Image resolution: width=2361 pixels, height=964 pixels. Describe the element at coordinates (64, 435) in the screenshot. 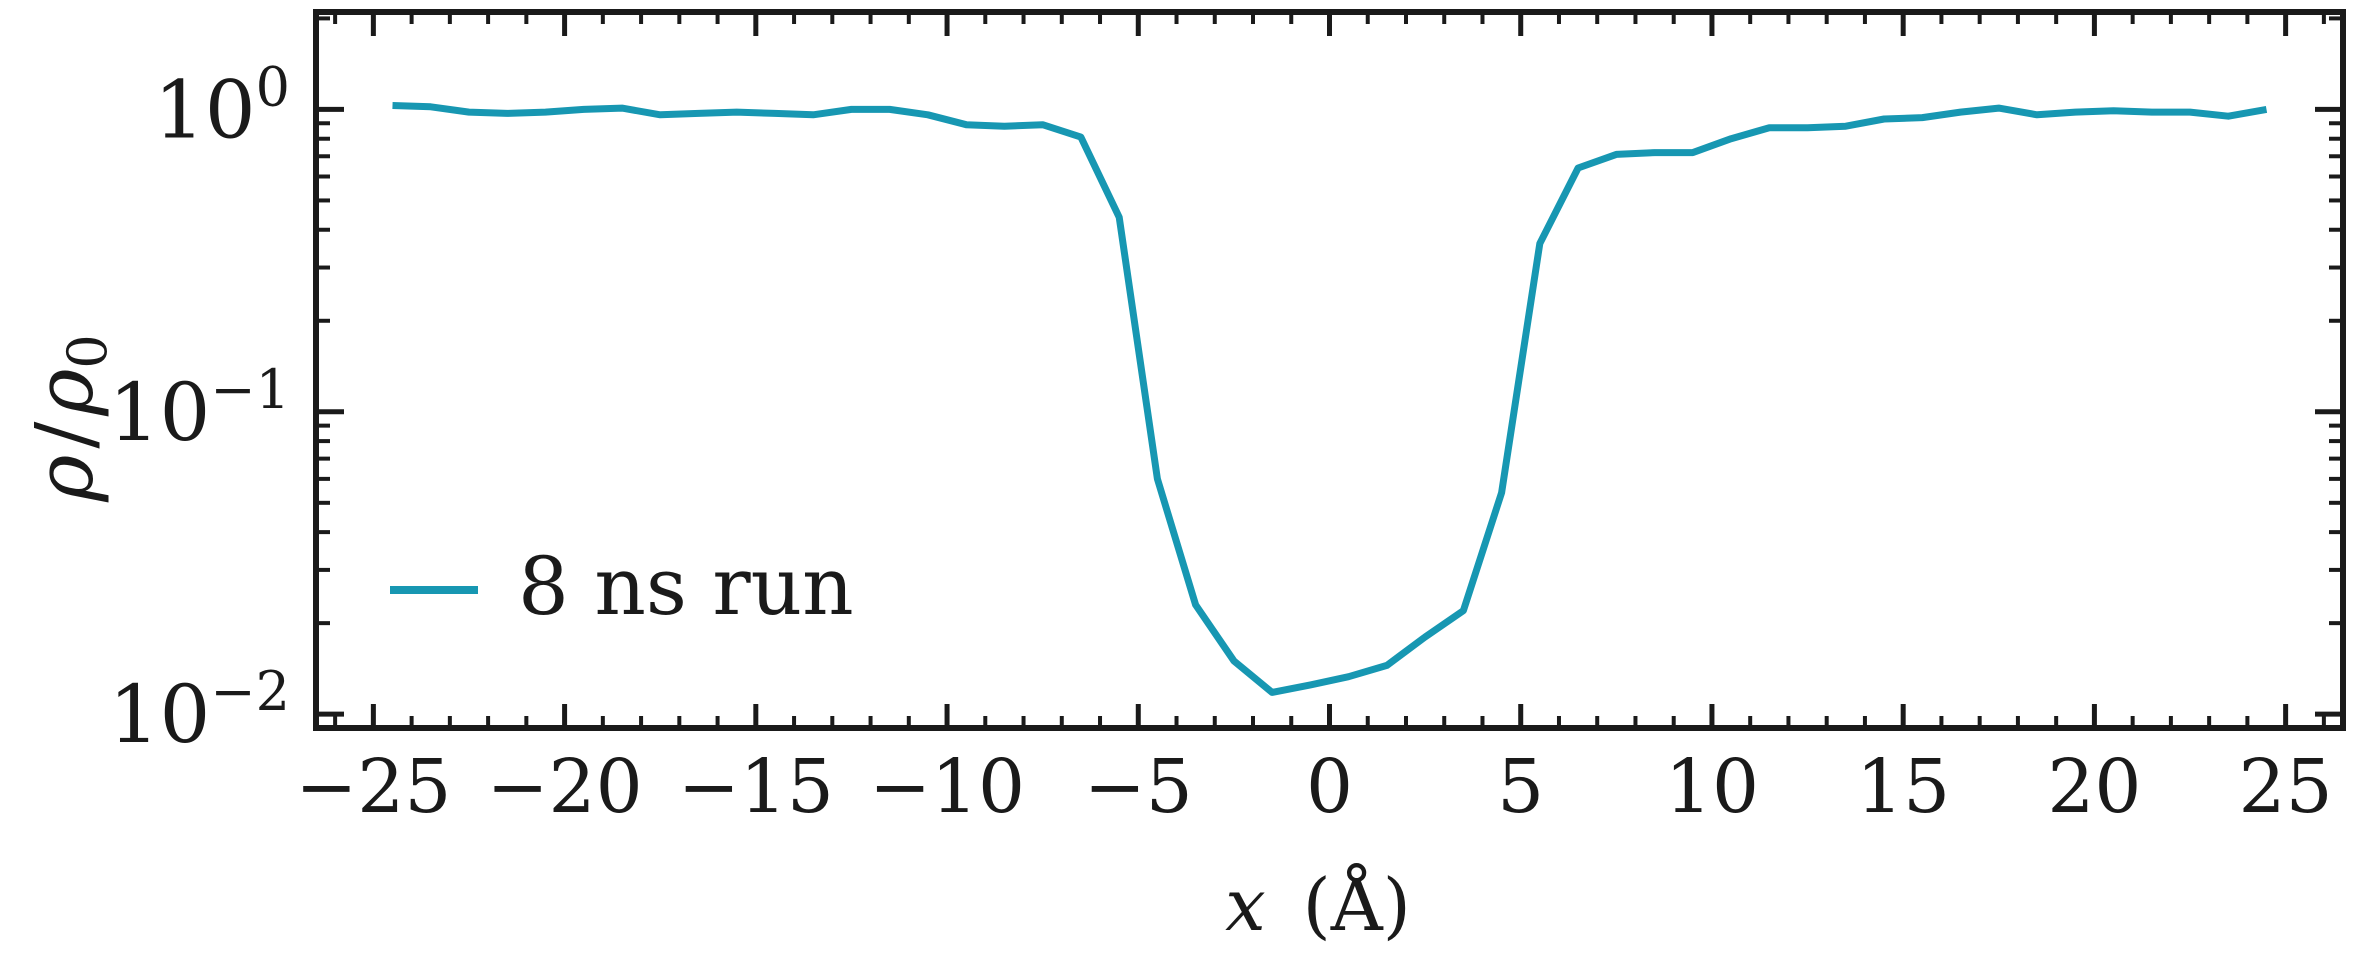

I see `y-axis-slash: /` at that location.